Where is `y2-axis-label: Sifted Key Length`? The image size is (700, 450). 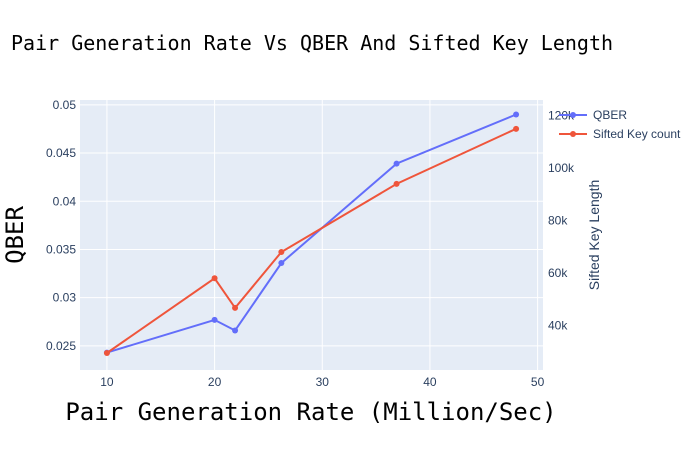 y2-axis-label: Sifted Key Length is located at coordinates (594, 235).